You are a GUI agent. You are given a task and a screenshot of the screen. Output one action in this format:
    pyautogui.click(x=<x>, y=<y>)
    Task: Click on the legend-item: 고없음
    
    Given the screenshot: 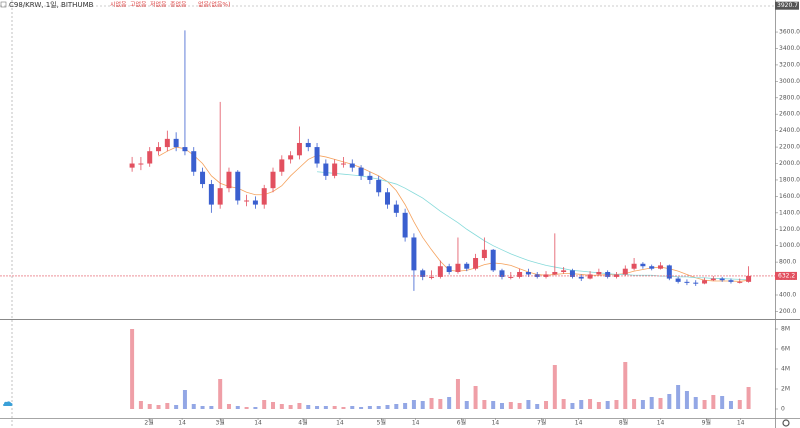 What is the action you would take?
    pyautogui.click(x=138, y=5)
    